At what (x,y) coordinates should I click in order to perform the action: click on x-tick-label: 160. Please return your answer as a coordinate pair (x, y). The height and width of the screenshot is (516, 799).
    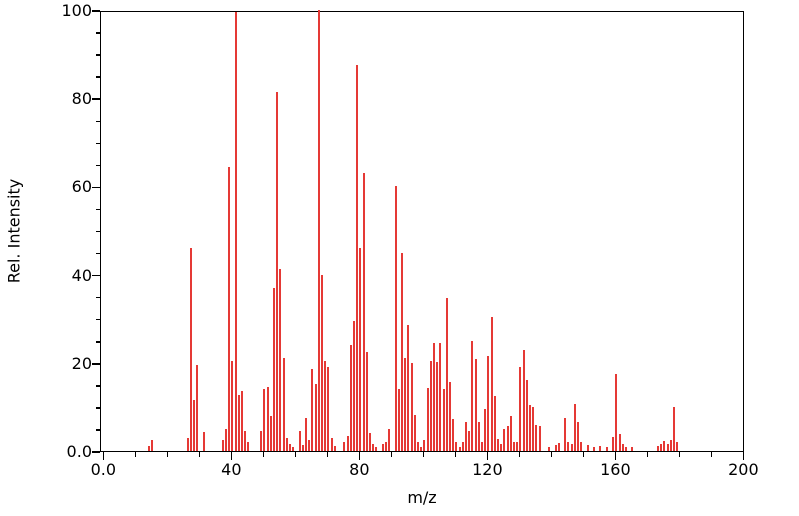
    Looking at the image, I should click on (615, 469).